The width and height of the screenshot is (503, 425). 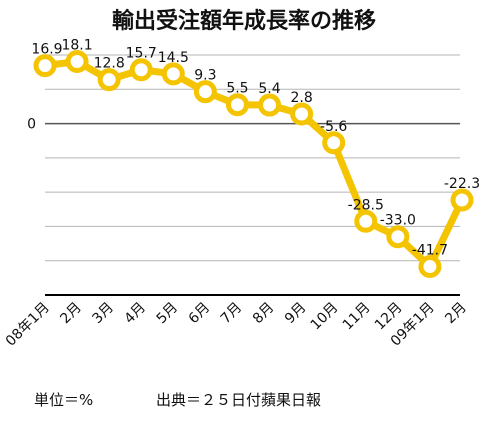 I want to click on data-label: -22.3, so click(x=462, y=184).